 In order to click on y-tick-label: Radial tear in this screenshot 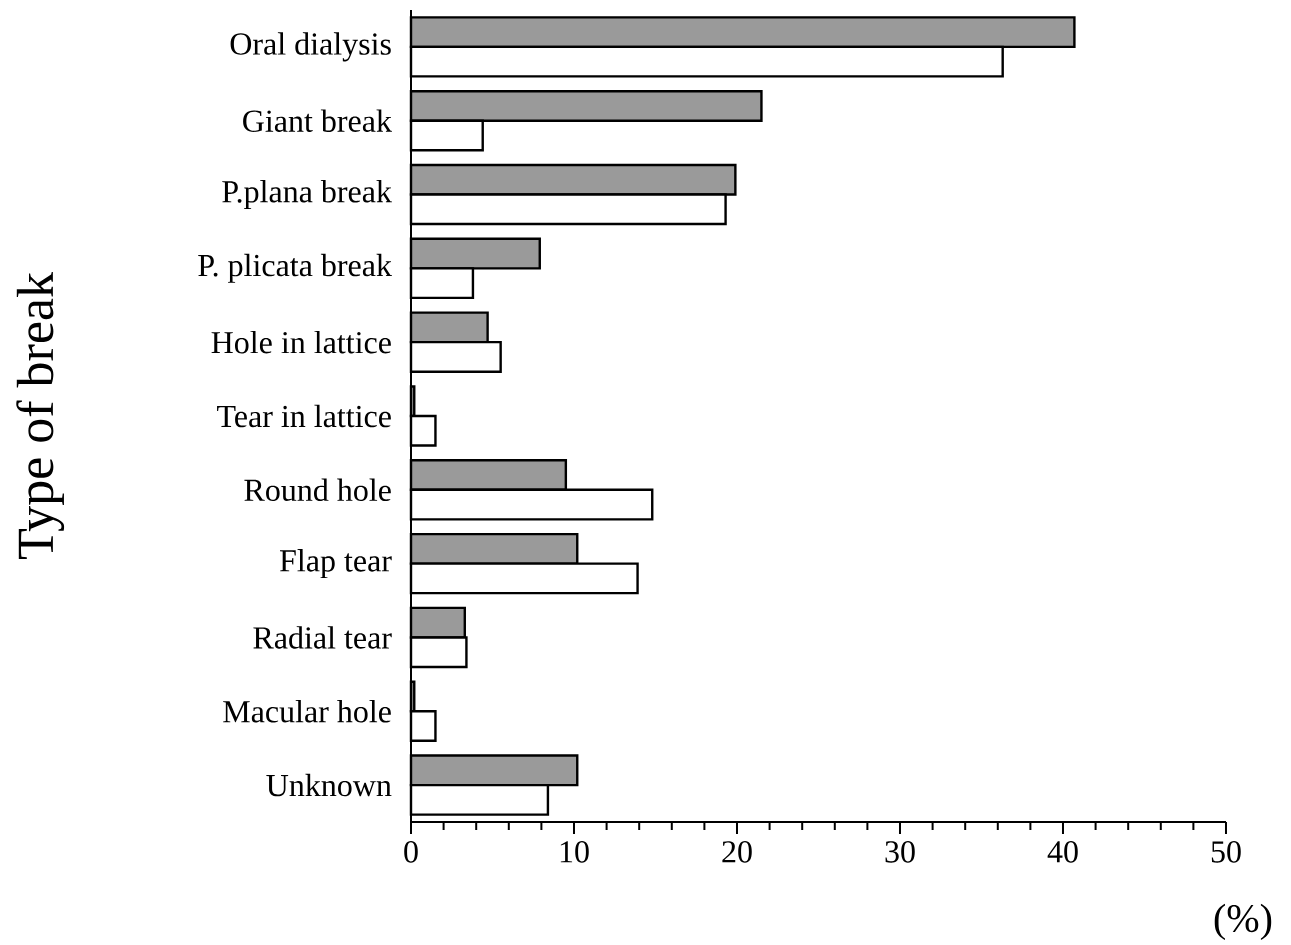, I will do `click(322, 637)`.